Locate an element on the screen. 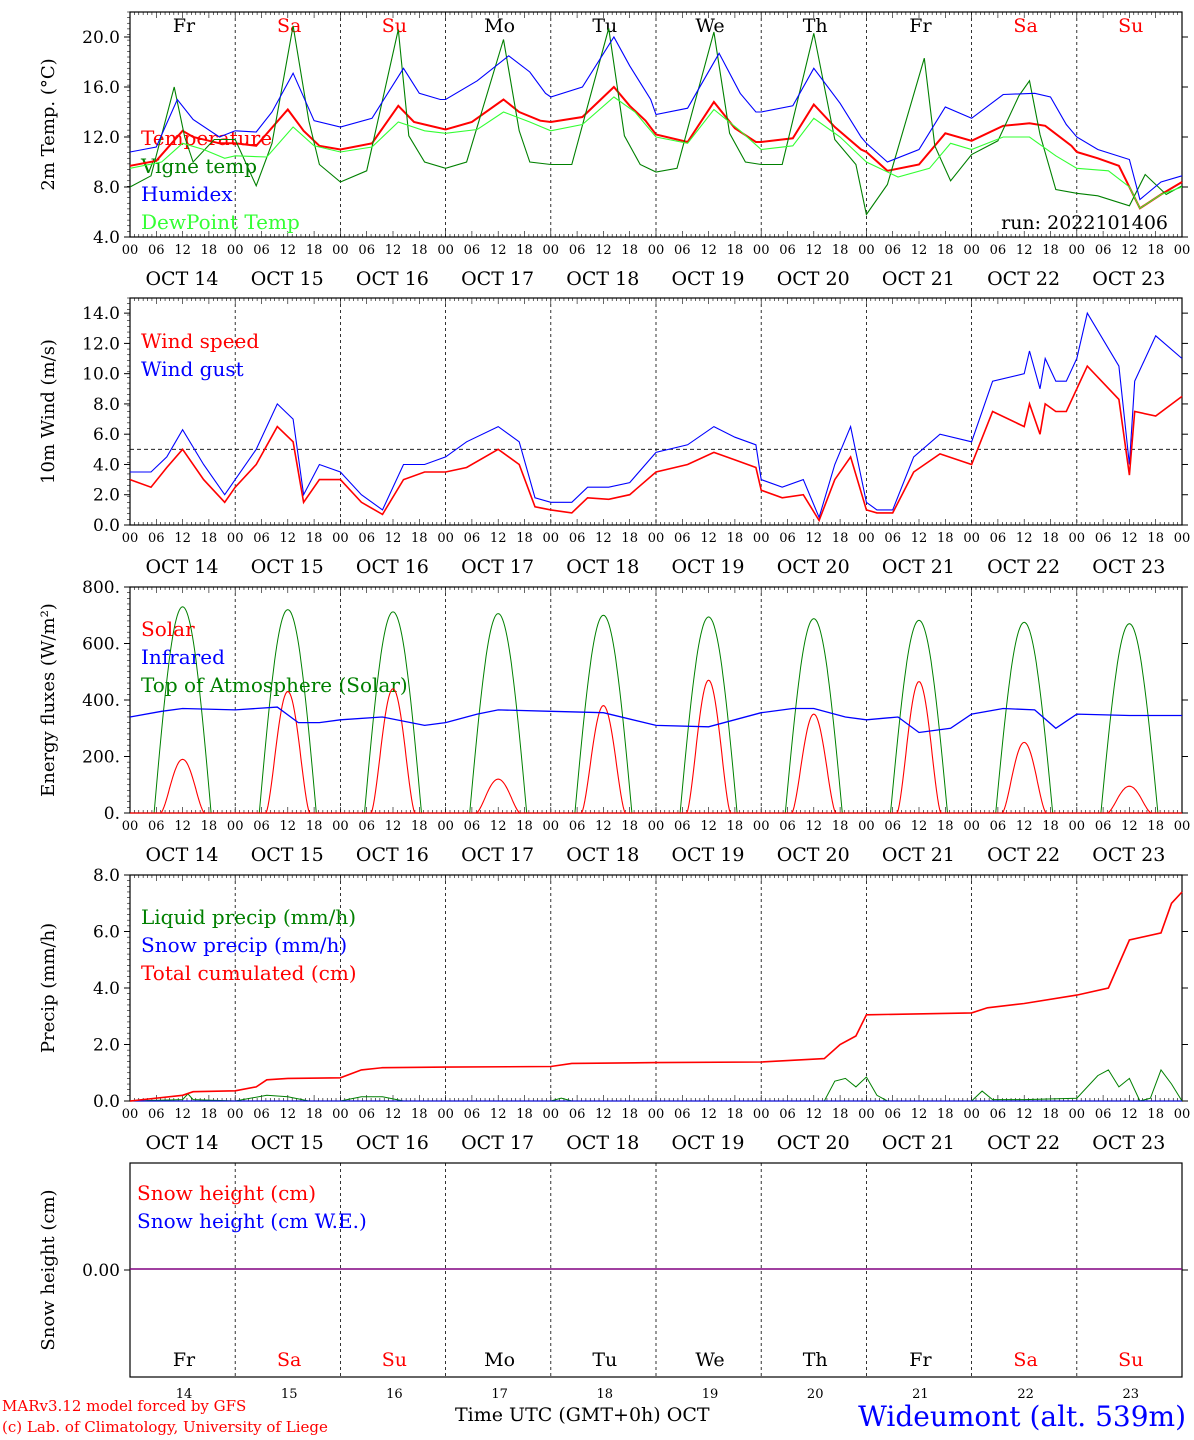  x-date-label: OCT 23 is located at coordinates (1128, 1143).